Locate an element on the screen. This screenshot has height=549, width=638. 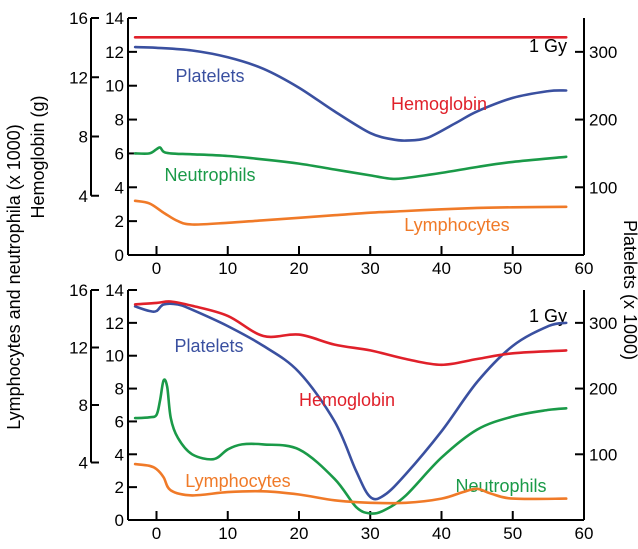
platelets-line is located at coordinates (350, 93).